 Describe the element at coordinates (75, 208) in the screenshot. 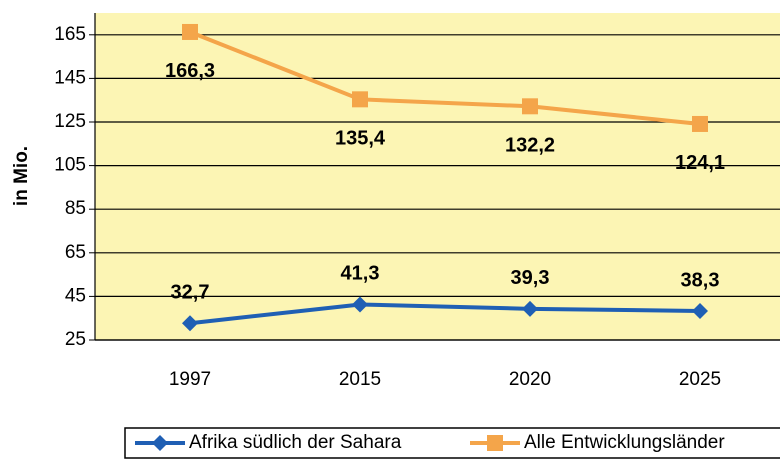

I see `y-tick-label: 85` at that location.